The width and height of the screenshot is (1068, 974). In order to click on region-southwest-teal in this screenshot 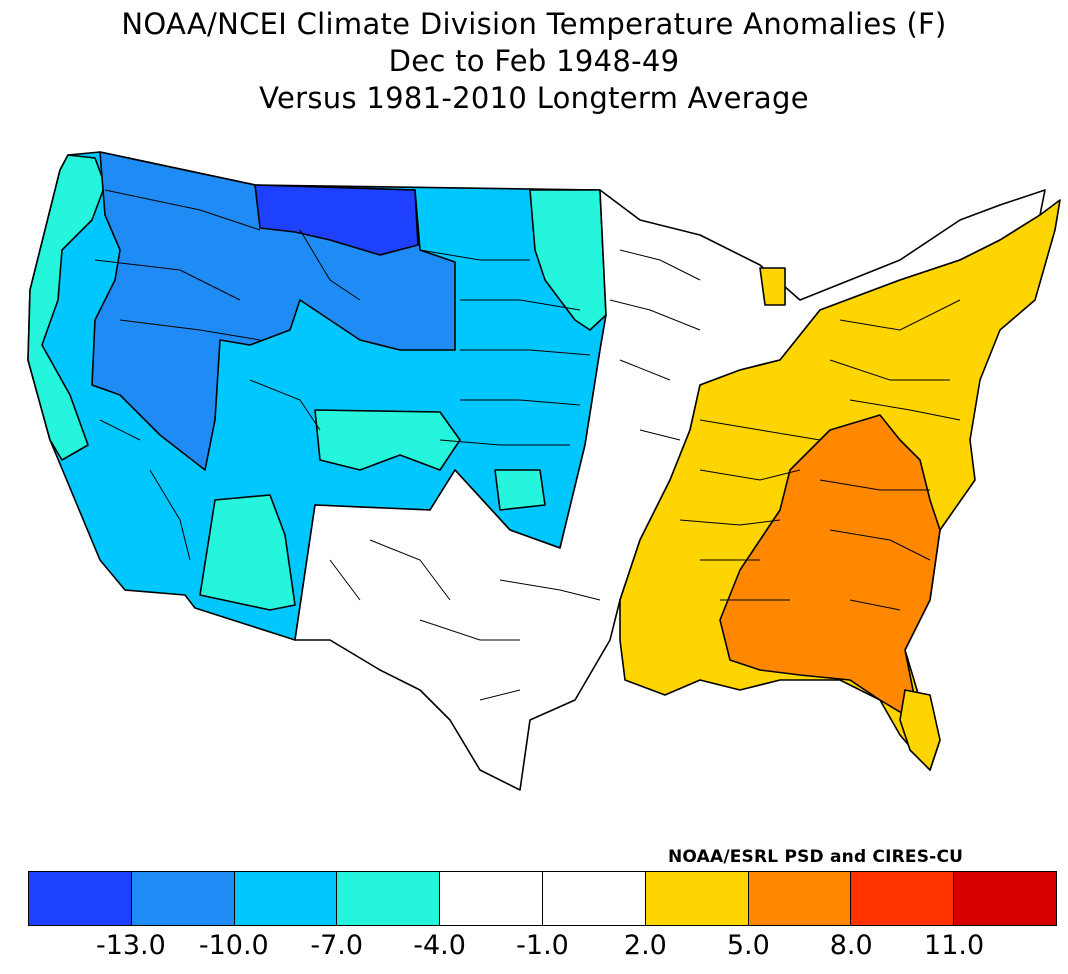, I will do `click(330, 510)`.